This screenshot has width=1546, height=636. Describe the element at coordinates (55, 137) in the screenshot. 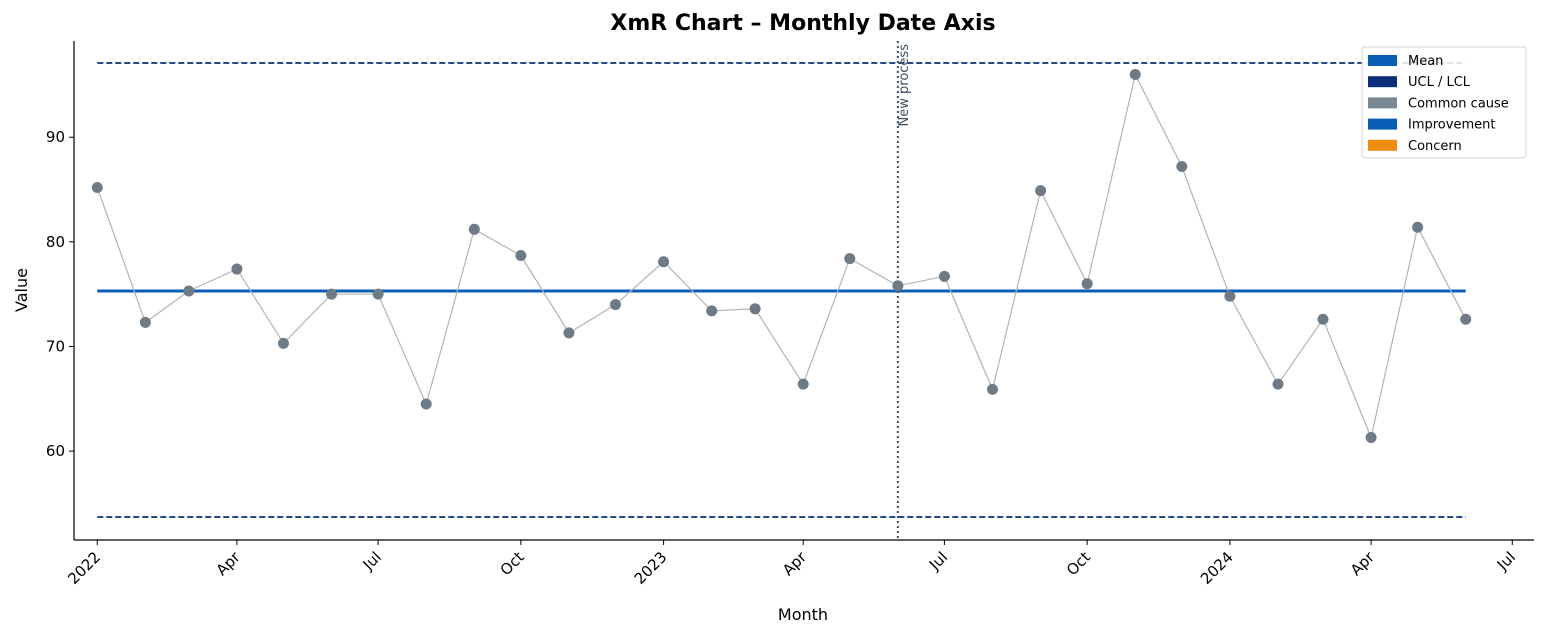

I see `y-tick-label: 90` at that location.